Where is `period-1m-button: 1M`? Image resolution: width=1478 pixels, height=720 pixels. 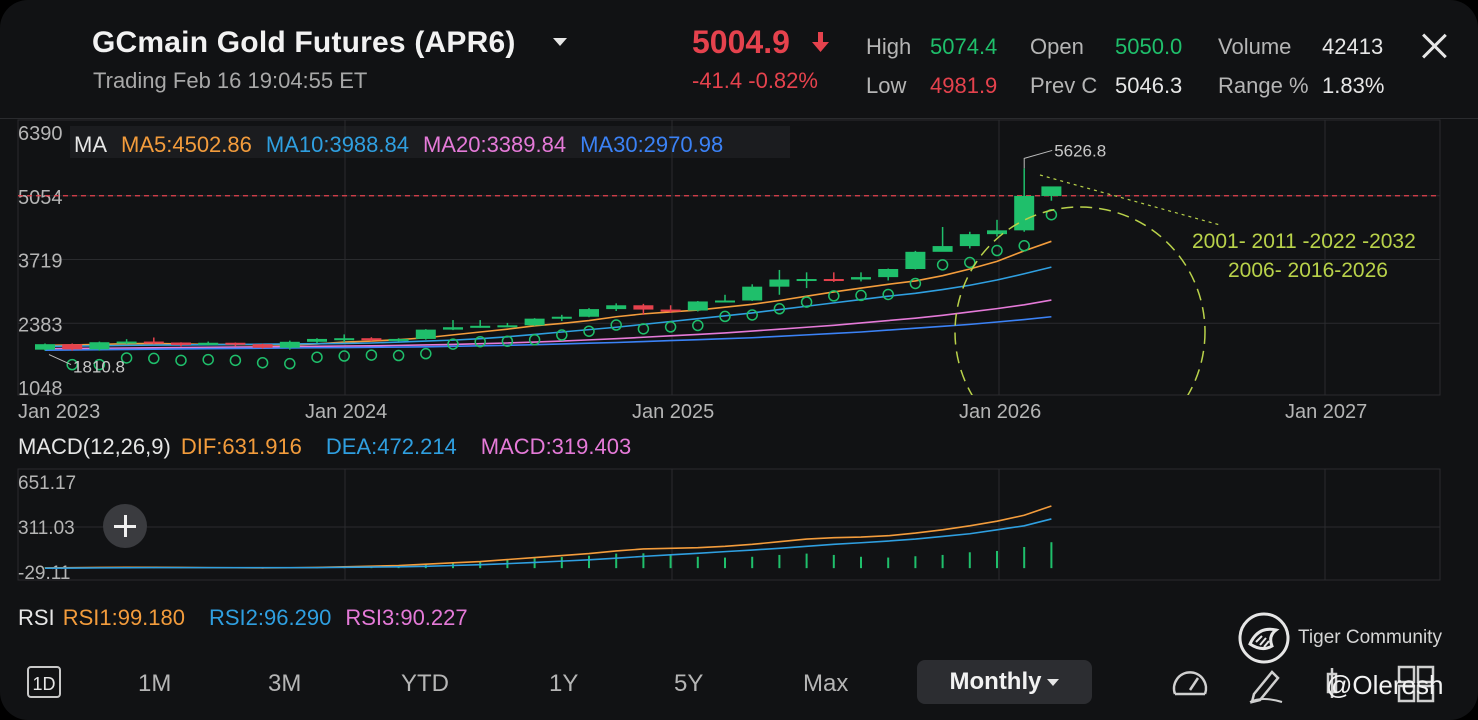
period-1m-button: 1M is located at coordinates (155, 683).